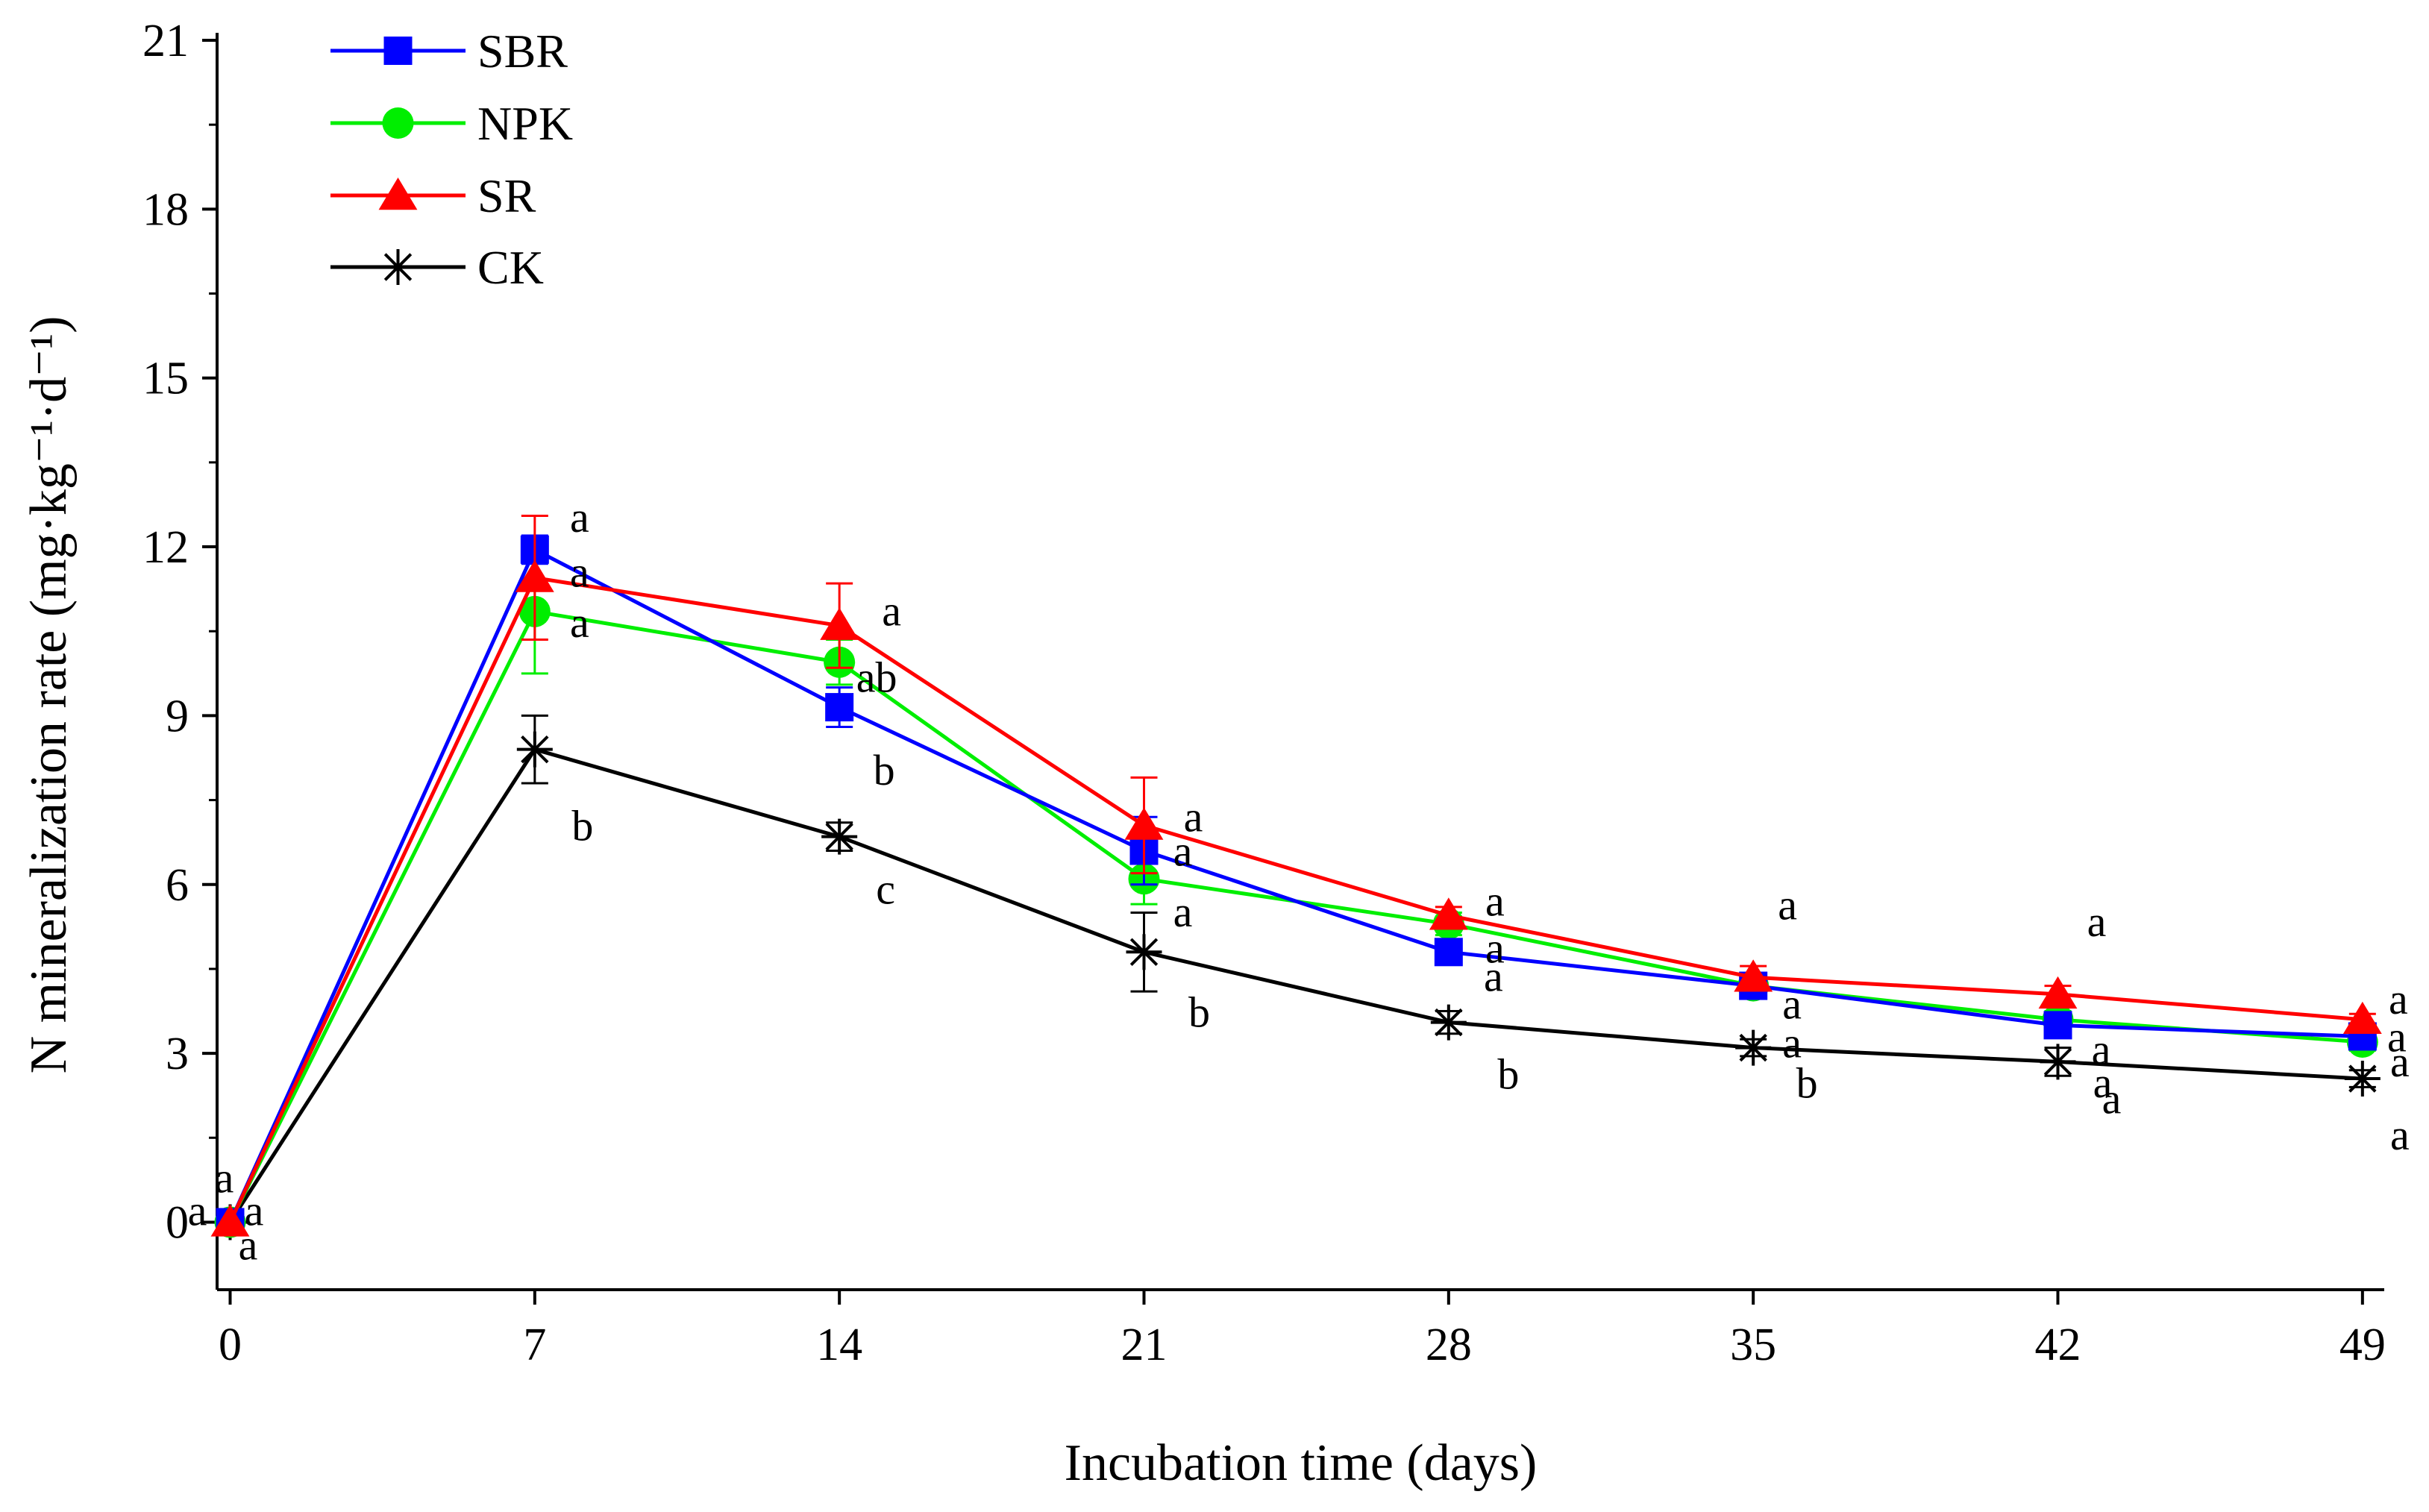 This screenshot has width=2429, height=1512. I want to click on x-tick-label: 35, so click(1753, 1345).